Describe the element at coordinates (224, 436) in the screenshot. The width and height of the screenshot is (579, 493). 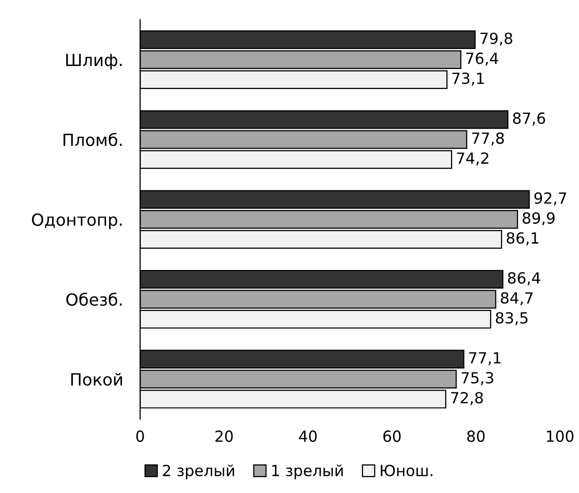
I see `x-tick-label: 20` at that location.